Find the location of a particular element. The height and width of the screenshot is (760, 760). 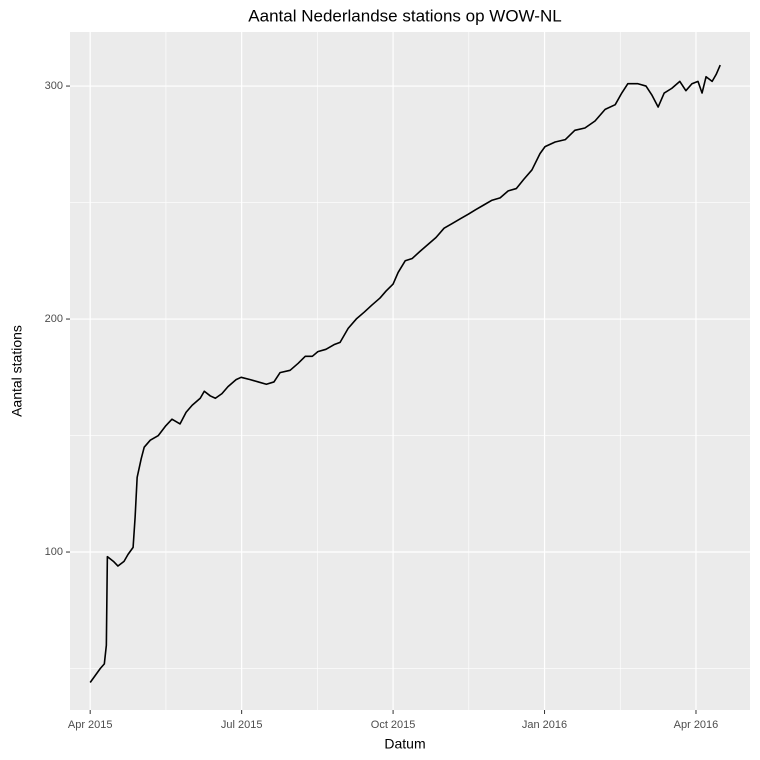

x-tick-label: Apr 2016 is located at coordinates (696, 725).